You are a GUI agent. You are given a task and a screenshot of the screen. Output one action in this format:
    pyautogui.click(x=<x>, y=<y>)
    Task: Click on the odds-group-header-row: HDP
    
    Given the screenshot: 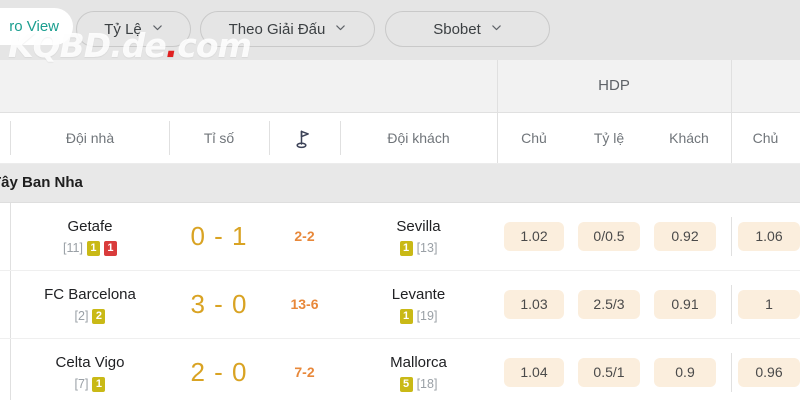 What is the action you would take?
    pyautogui.click(x=400, y=86)
    